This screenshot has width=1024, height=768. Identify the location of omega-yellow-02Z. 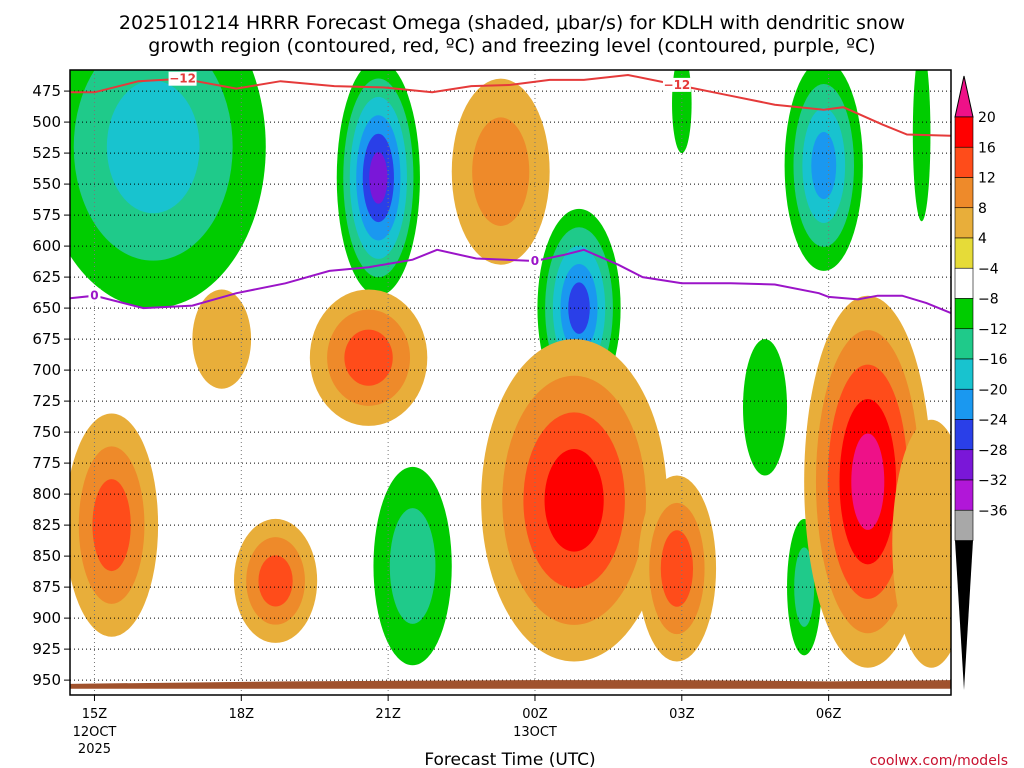
(677, 568).